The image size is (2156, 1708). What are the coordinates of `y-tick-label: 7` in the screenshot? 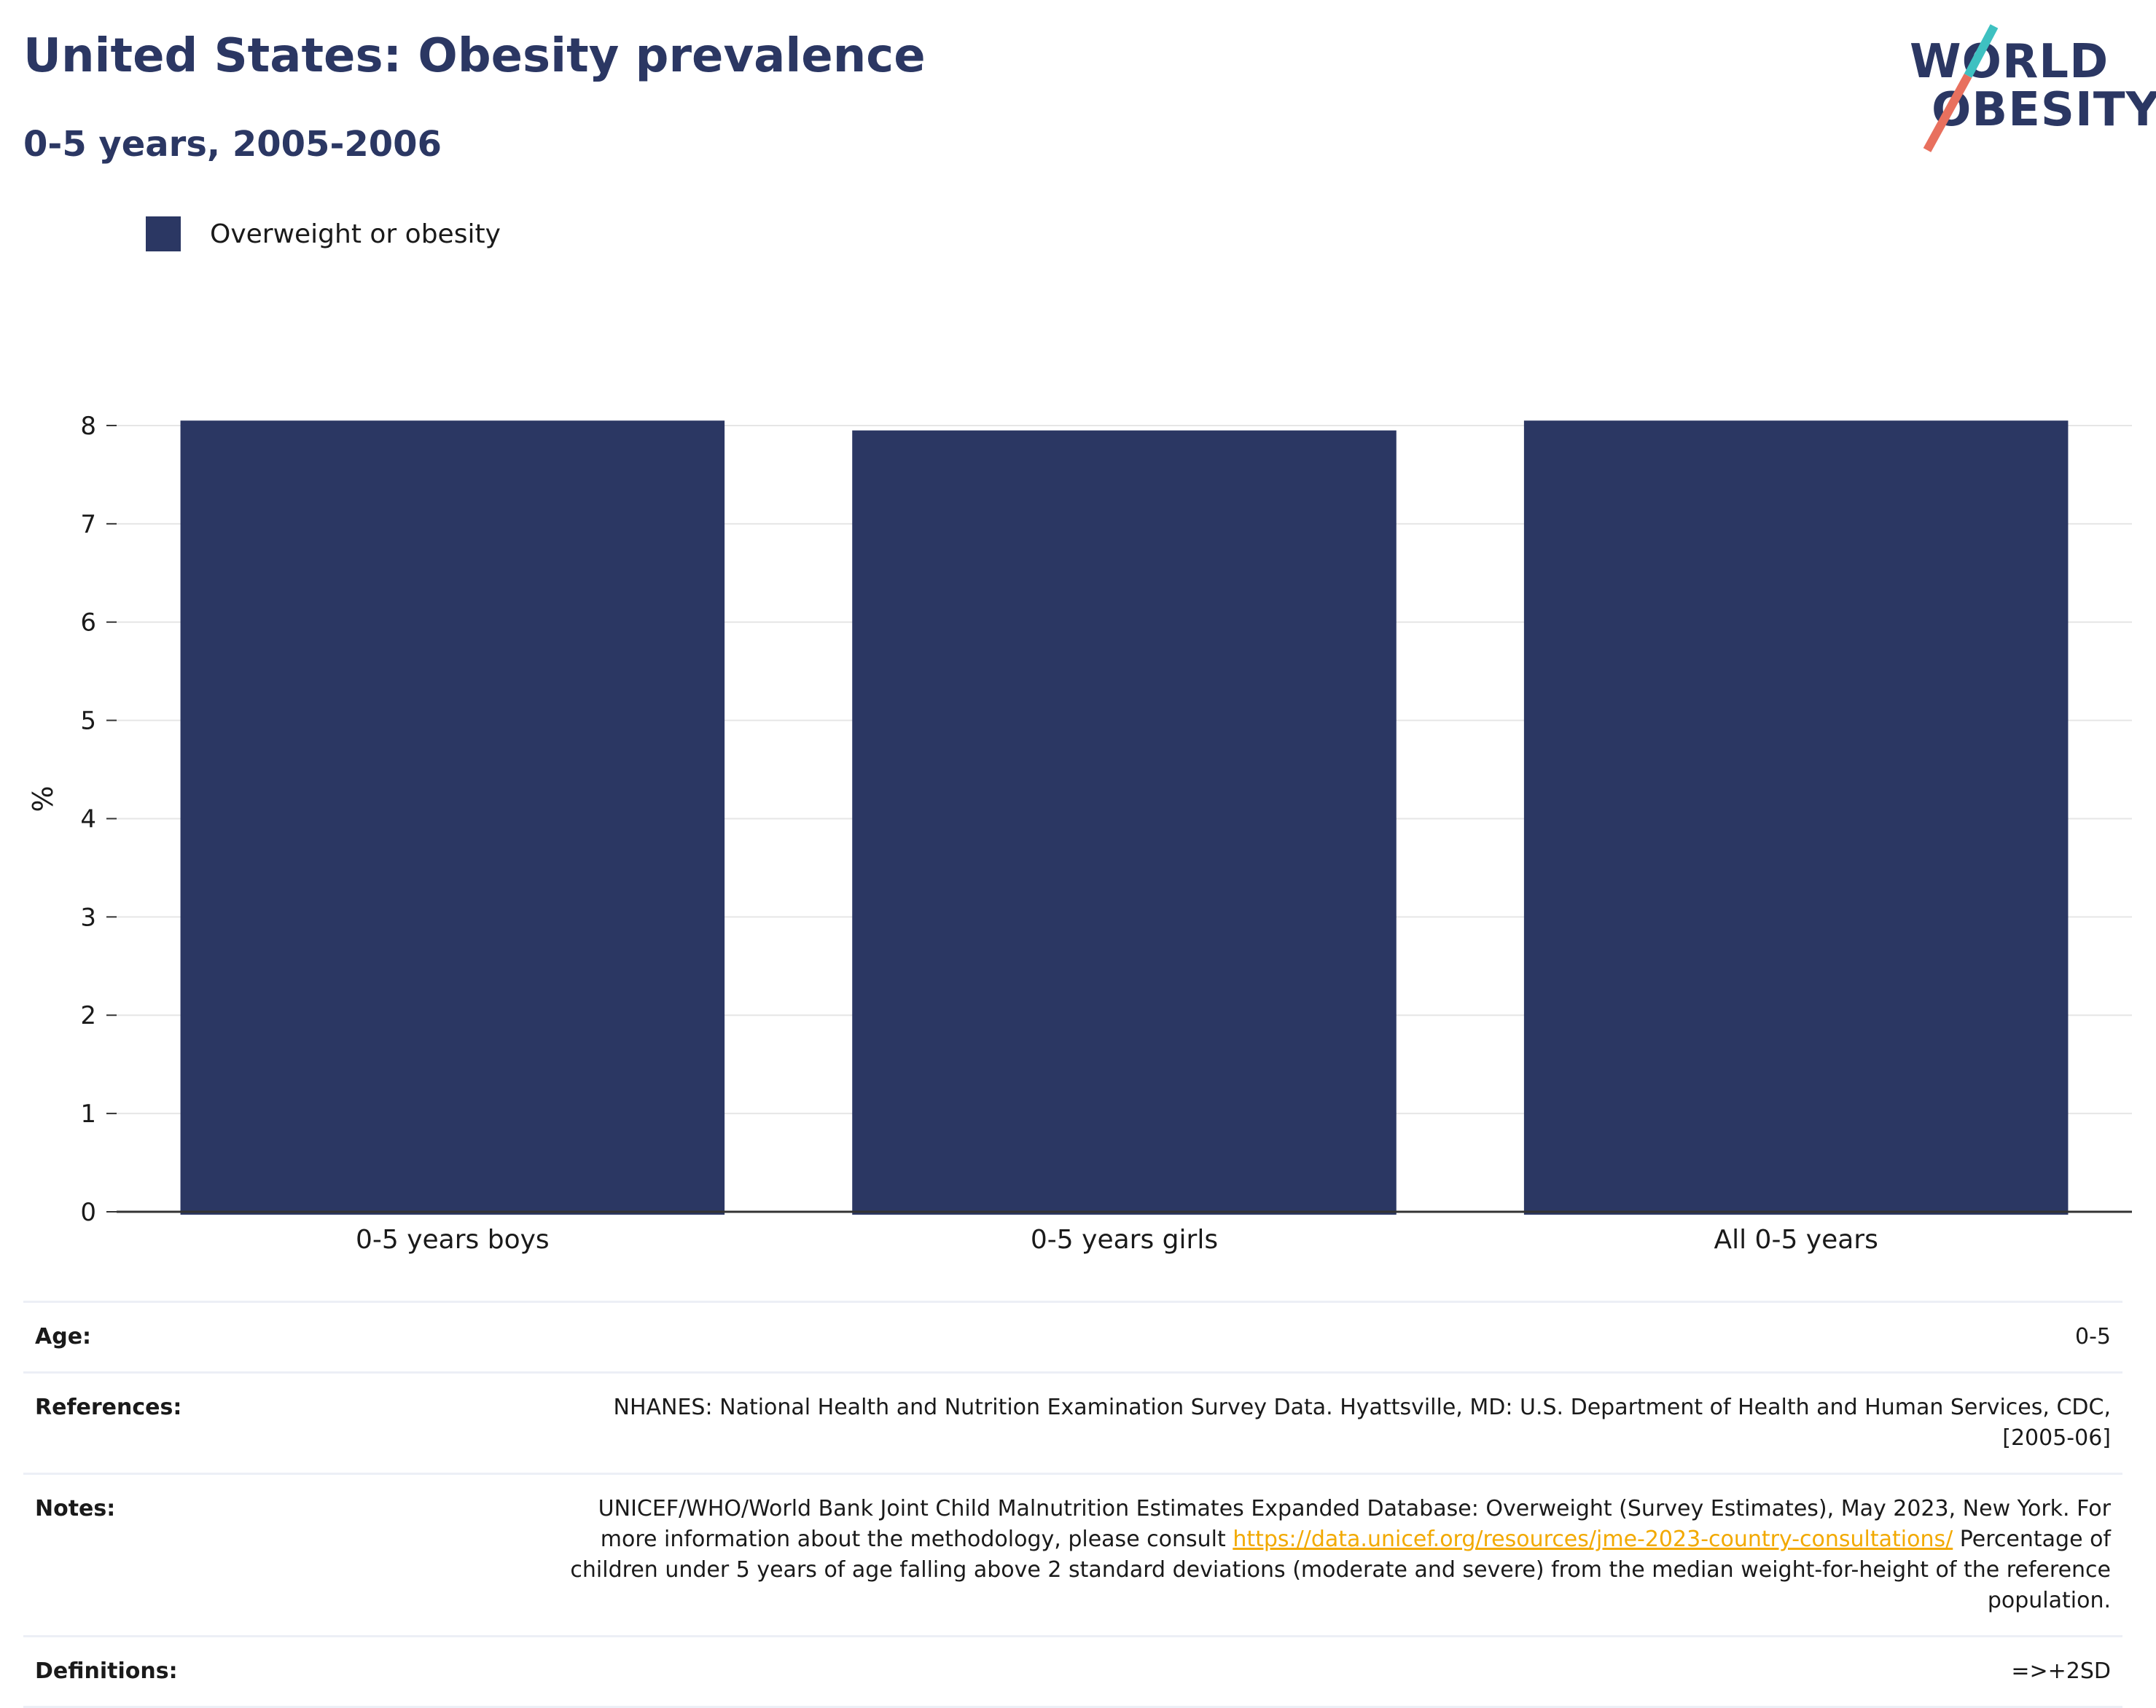 It's located at (88, 524).